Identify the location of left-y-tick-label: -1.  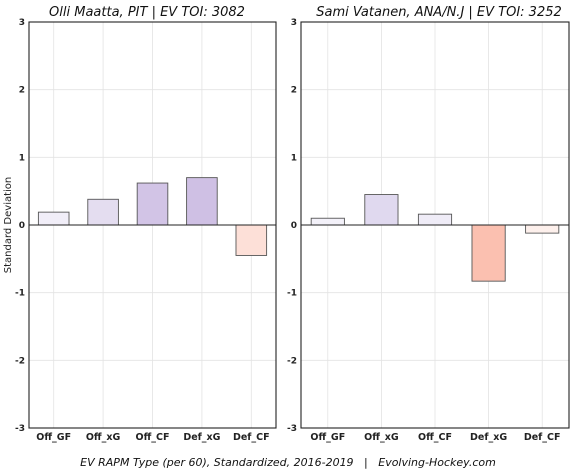
(20, 294).